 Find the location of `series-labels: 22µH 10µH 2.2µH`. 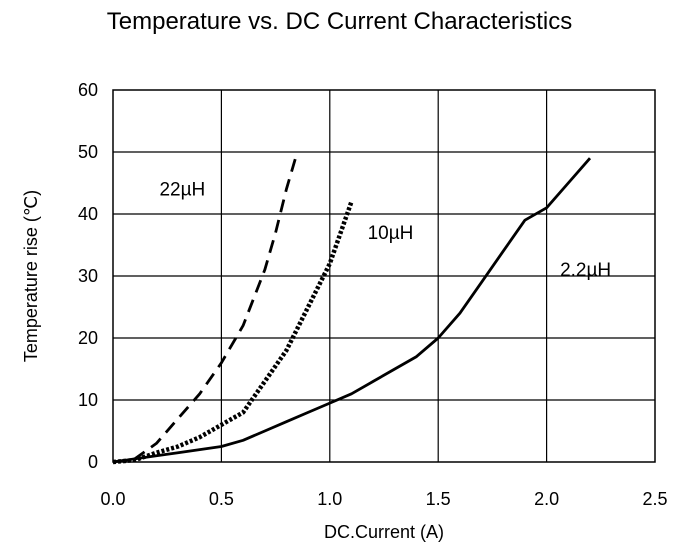

series-labels: 22µH 10µH 2.2µH is located at coordinates (385, 230).